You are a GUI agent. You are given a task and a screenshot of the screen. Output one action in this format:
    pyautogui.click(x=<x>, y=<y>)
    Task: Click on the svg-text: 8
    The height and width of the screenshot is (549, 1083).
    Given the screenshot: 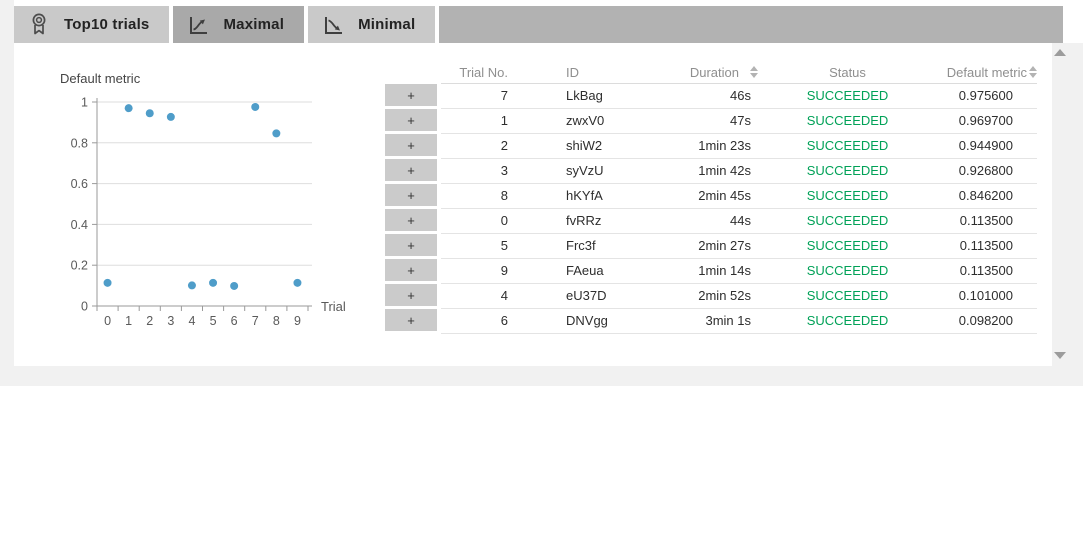 What is the action you would take?
    pyautogui.click(x=276, y=321)
    